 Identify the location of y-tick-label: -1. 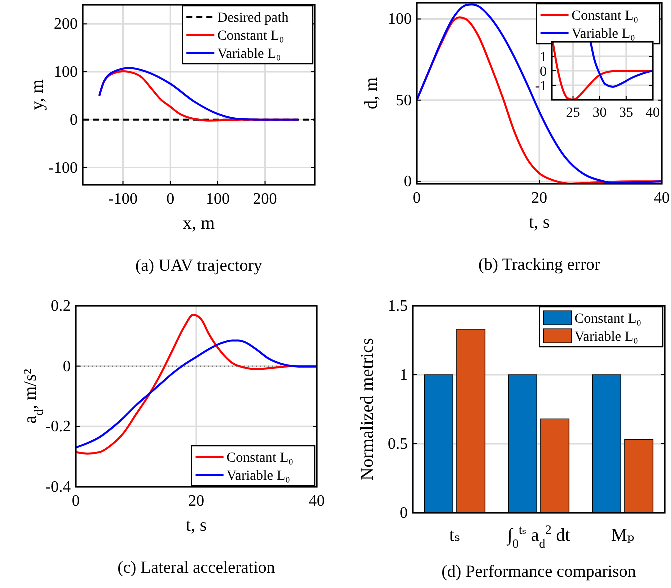
(541, 87).